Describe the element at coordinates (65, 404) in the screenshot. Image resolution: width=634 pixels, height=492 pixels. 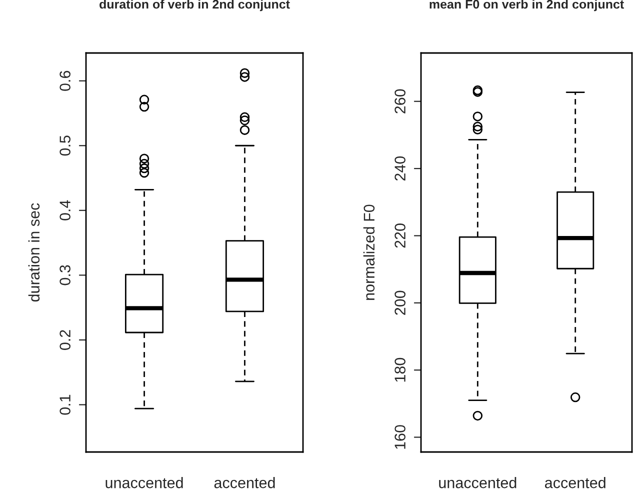
I see `y-tick-label: 0.1` at that location.